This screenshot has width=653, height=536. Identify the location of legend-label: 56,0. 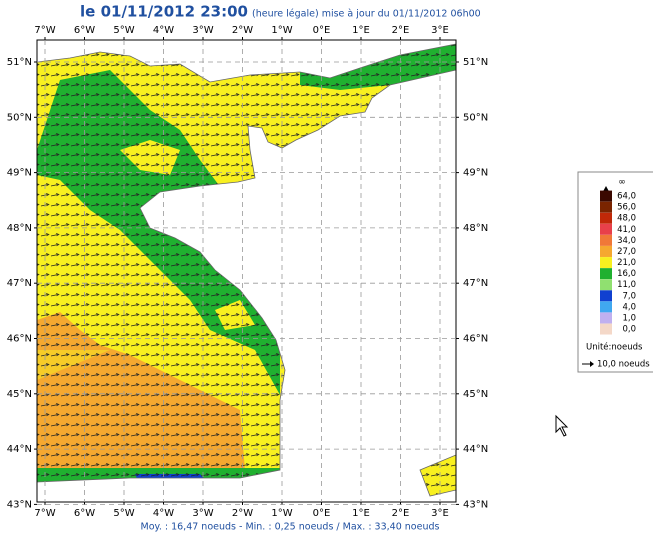
(626, 208).